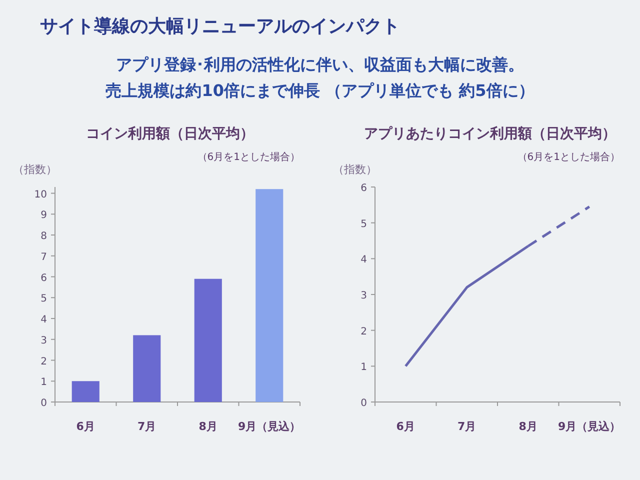 The width and height of the screenshot is (640, 480). What do you see at coordinates (43, 236) in the screenshot?
I see `y-tick-label: 8` at bounding box center [43, 236].